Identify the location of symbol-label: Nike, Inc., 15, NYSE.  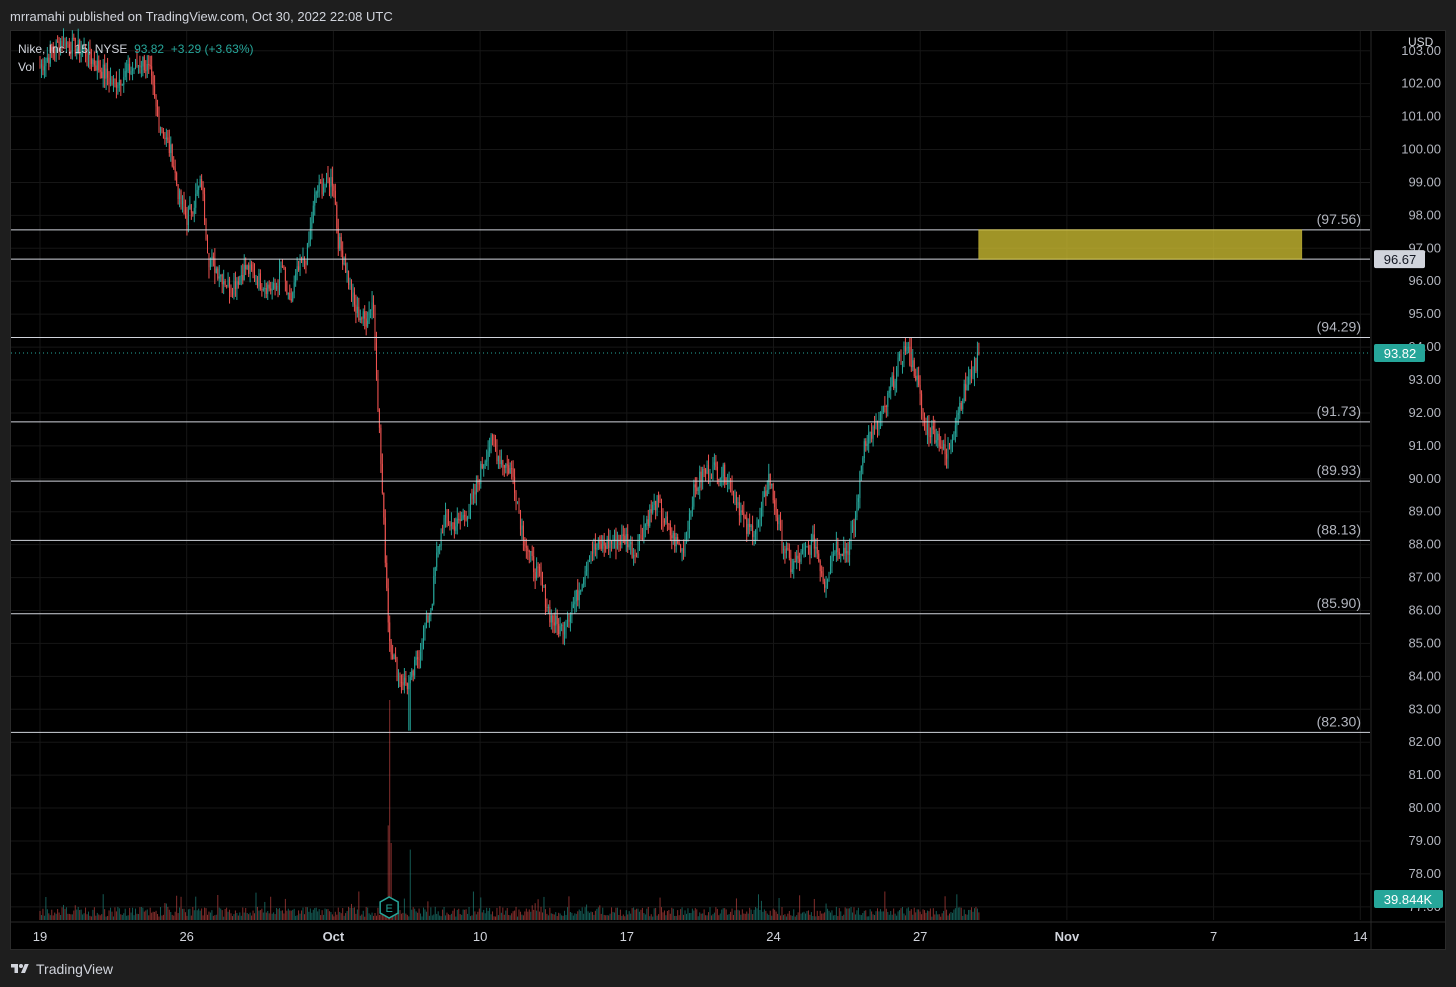
(73, 49).